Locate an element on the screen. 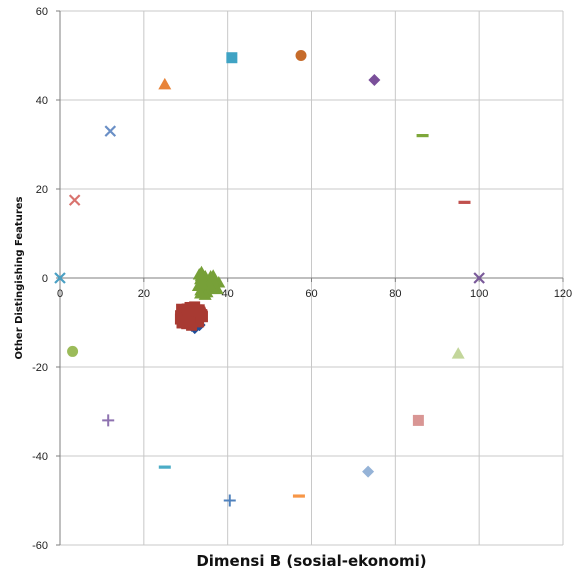 The image size is (577, 573). y-tick-label: 20 is located at coordinates (42, 190).